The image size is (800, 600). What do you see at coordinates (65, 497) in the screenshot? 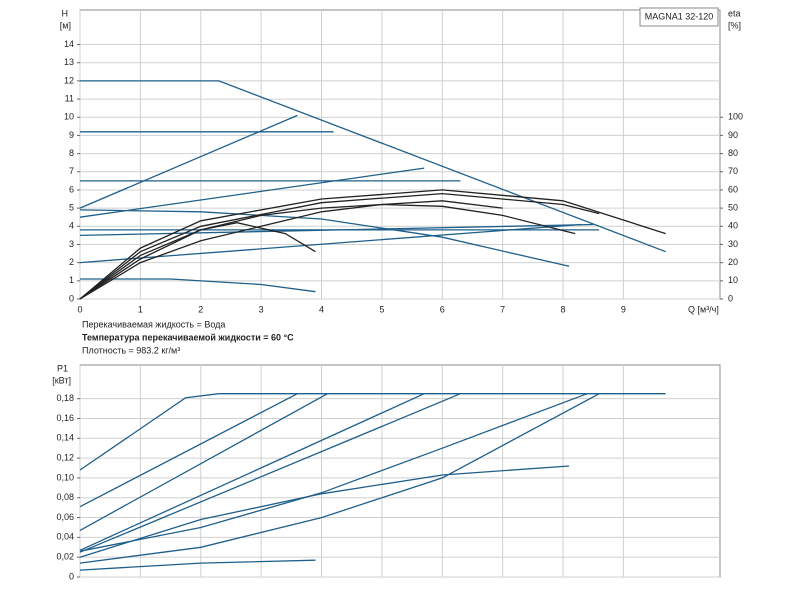
I see `y-tick-label: 0,08` at bounding box center [65, 497].